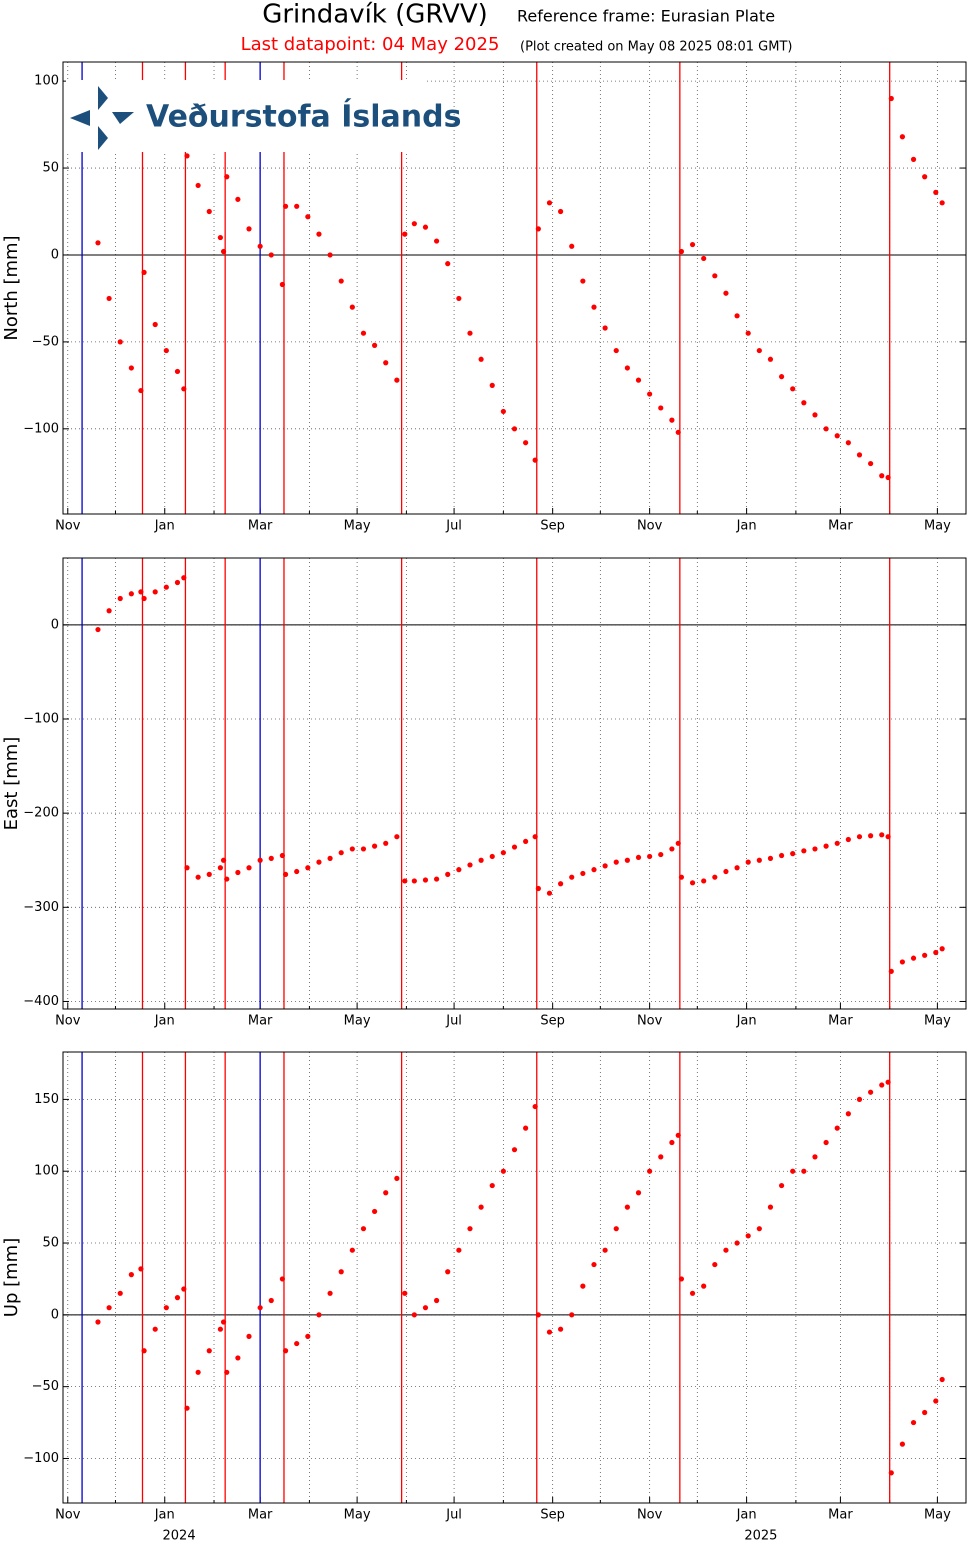  Describe the element at coordinates (41, 1001) in the screenshot. I see `y-tick-label: −400` at that location.